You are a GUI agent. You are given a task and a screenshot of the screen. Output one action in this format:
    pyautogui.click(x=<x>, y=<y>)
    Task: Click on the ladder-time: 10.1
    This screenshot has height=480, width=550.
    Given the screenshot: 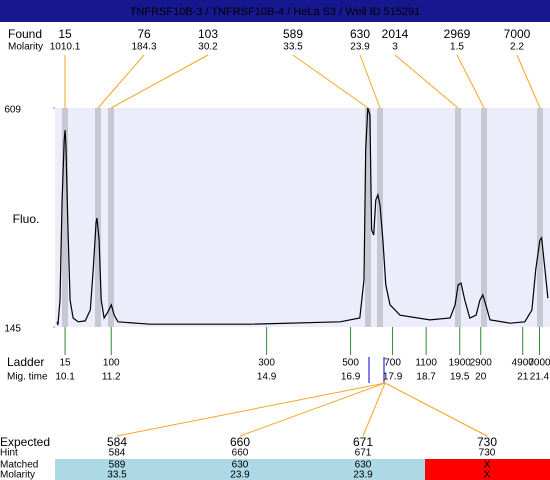 What is the action you would take?
    pyautogui.click(x=65, y=377)
    